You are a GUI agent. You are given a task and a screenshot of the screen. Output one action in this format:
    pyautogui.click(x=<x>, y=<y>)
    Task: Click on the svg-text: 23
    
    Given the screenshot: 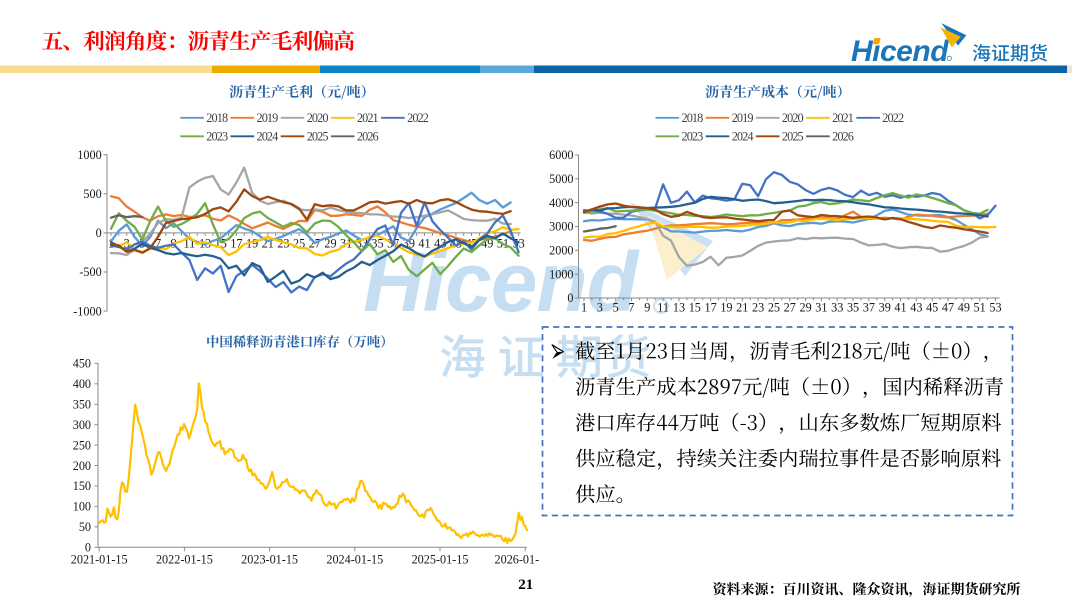 What is the action you would take?
    pyautogui.click(x=758, y=308)
    